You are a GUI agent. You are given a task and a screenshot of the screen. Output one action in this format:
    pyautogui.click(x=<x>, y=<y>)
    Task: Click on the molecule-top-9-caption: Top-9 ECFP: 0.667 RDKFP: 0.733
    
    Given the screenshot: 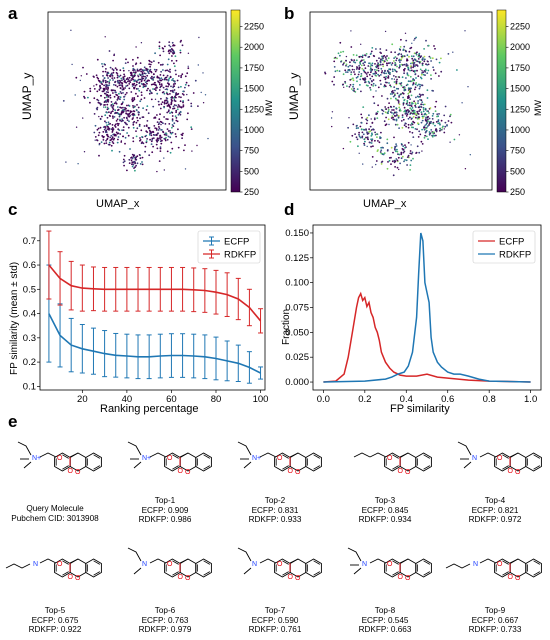 What is the action you would take?
    pyautogui.click(x=495, y=620)
    